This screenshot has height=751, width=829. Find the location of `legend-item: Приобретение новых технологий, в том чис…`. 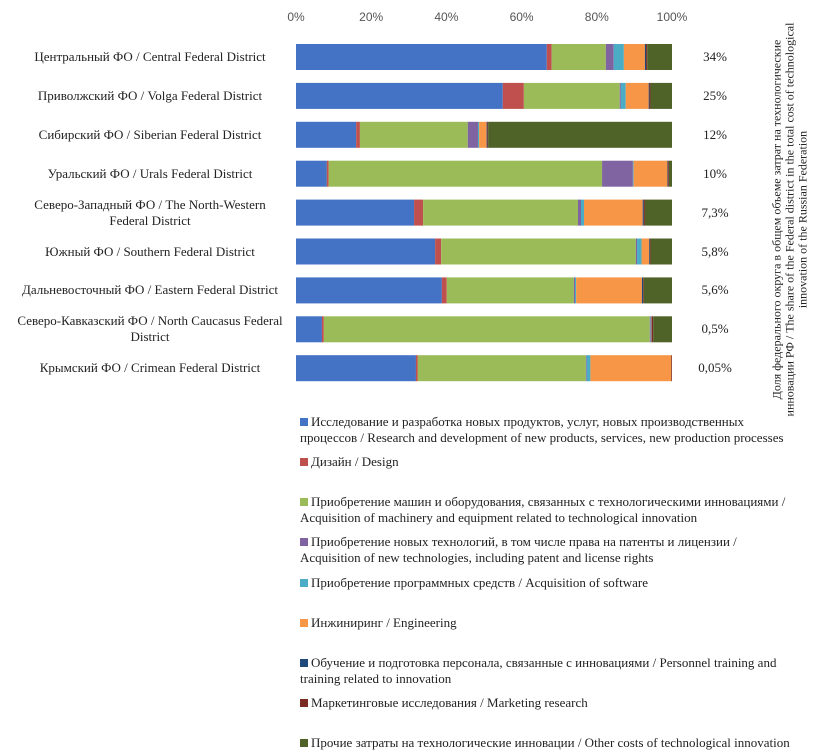

legend-item: Приобретение новых технологий, в том чис… is located at coordinates (547, 550).